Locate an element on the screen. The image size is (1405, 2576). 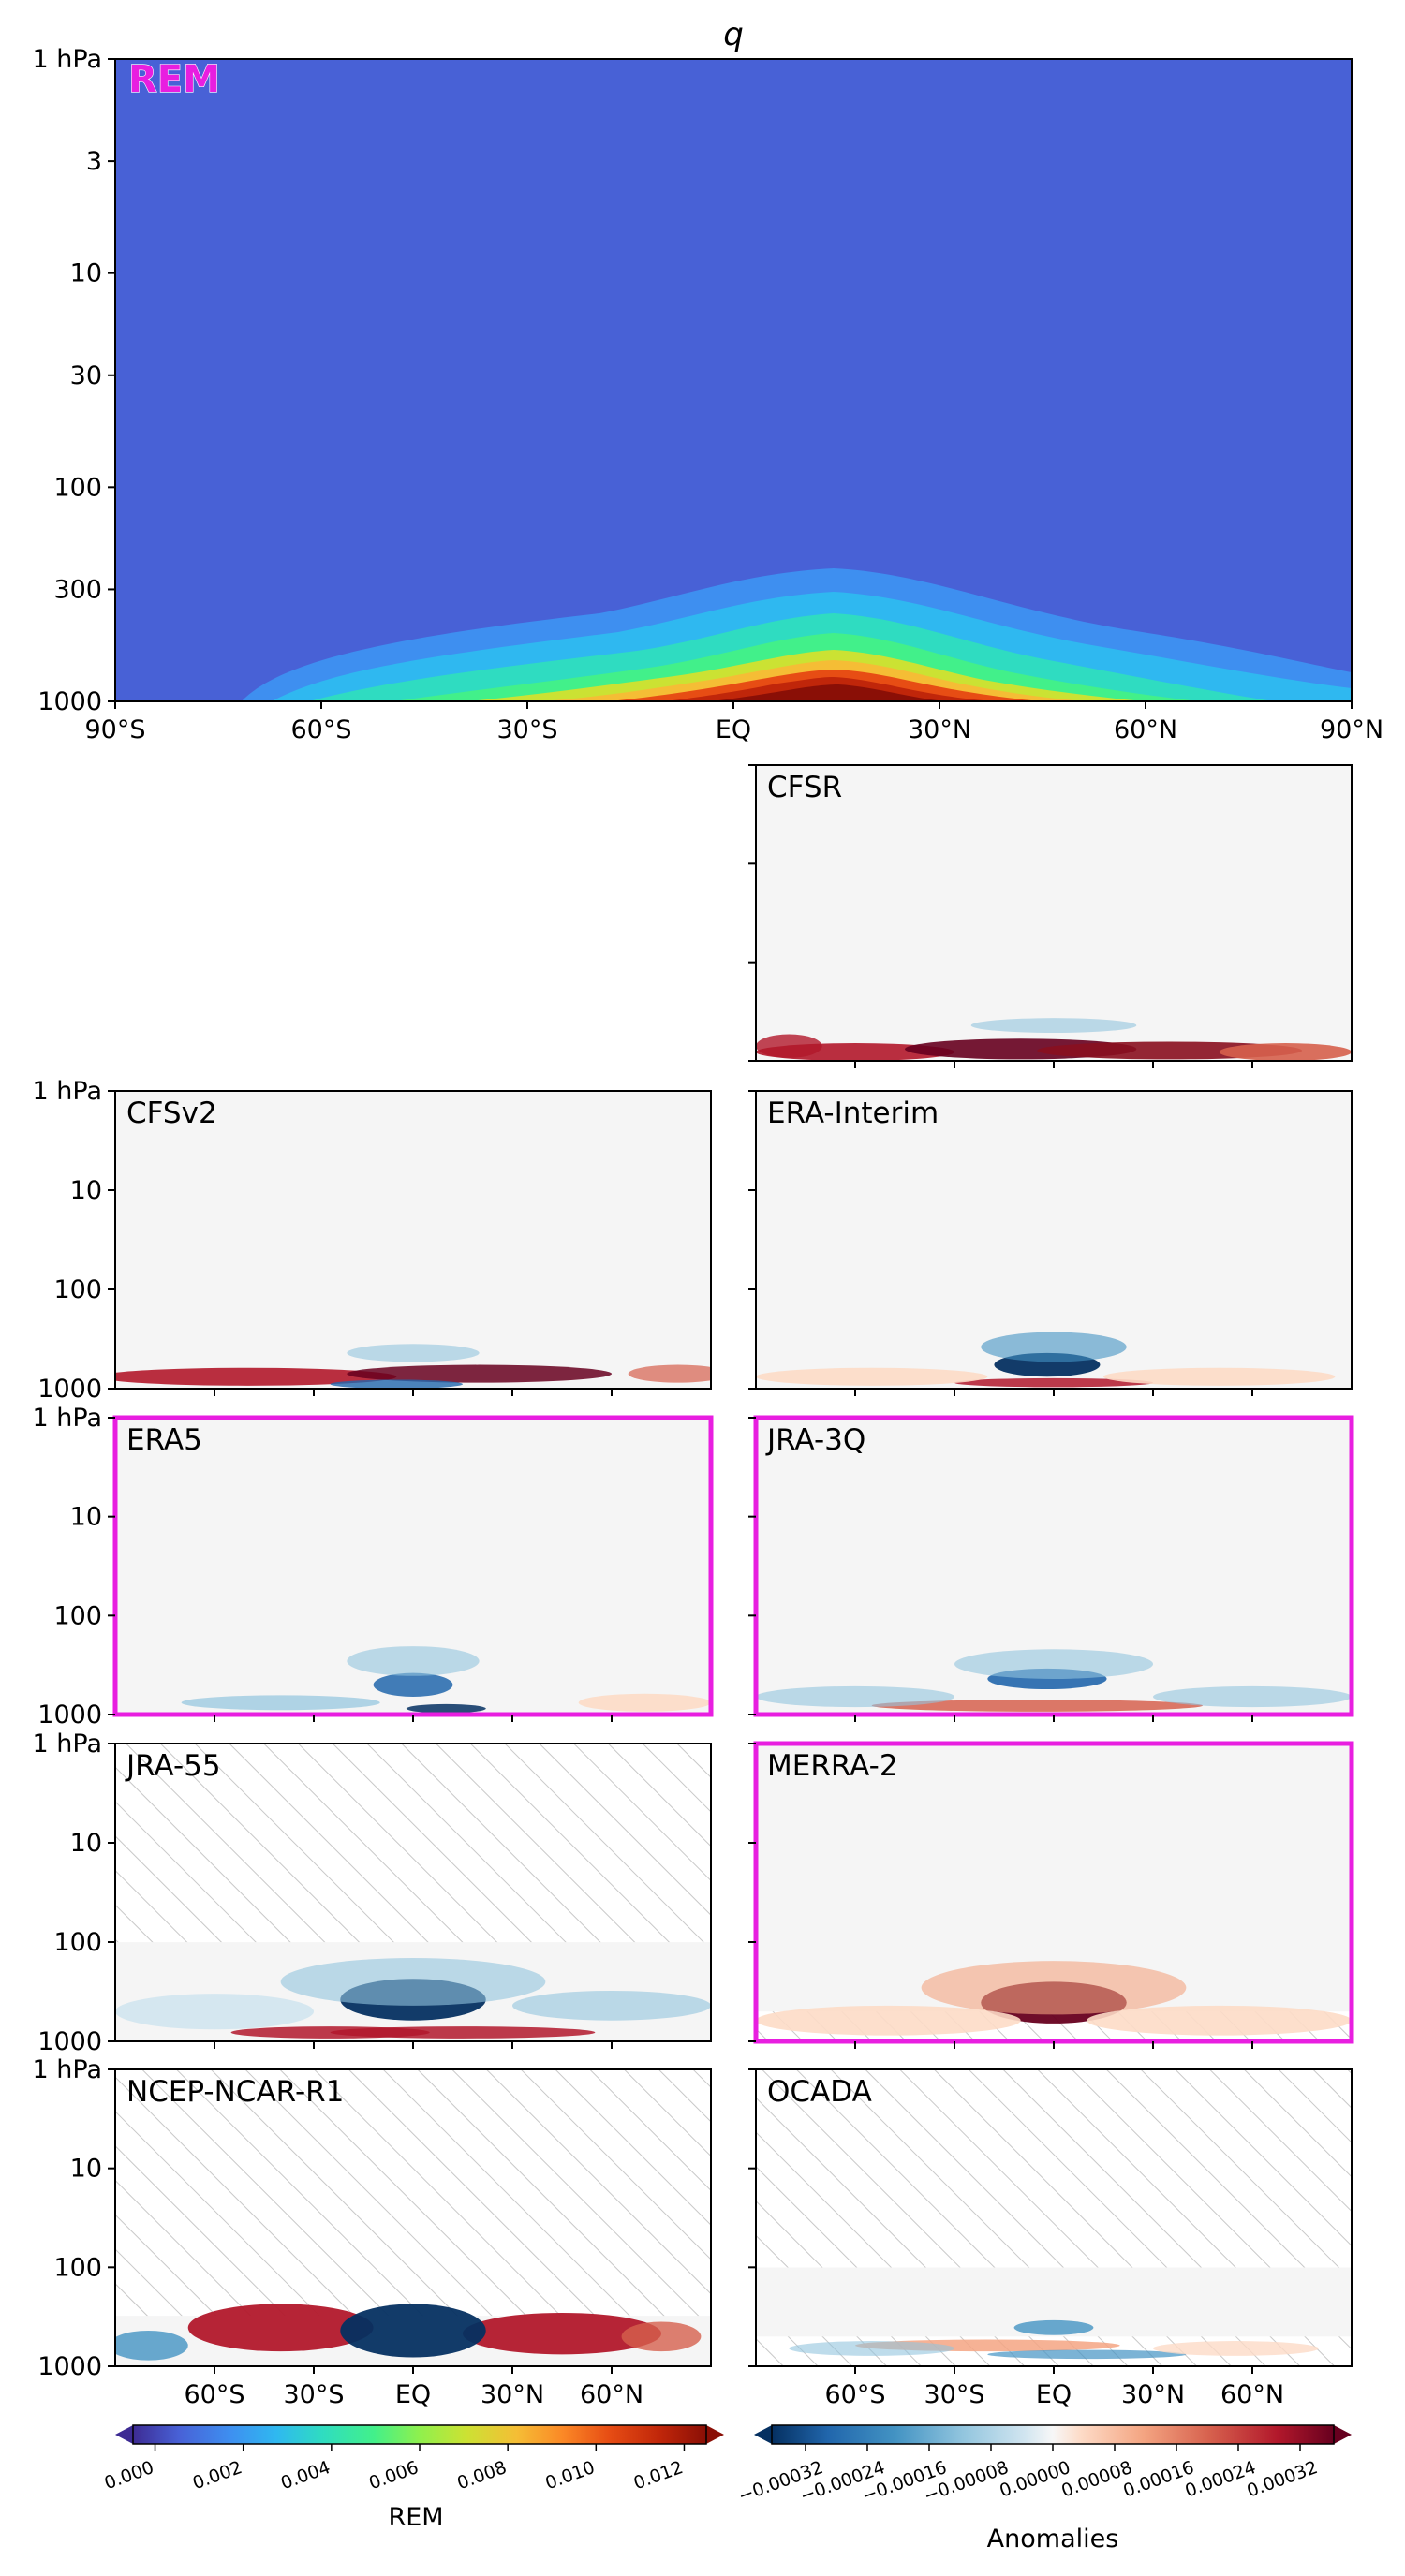
colorbar-tick-label: 0.00024 is located at coordinates (1220, 2479).